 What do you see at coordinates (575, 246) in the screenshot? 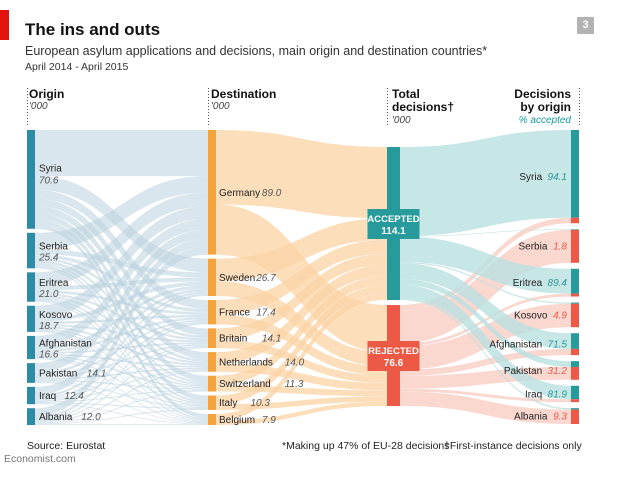
I see `decision-rejected-bar-serbia` at bounding box center [575, 246].